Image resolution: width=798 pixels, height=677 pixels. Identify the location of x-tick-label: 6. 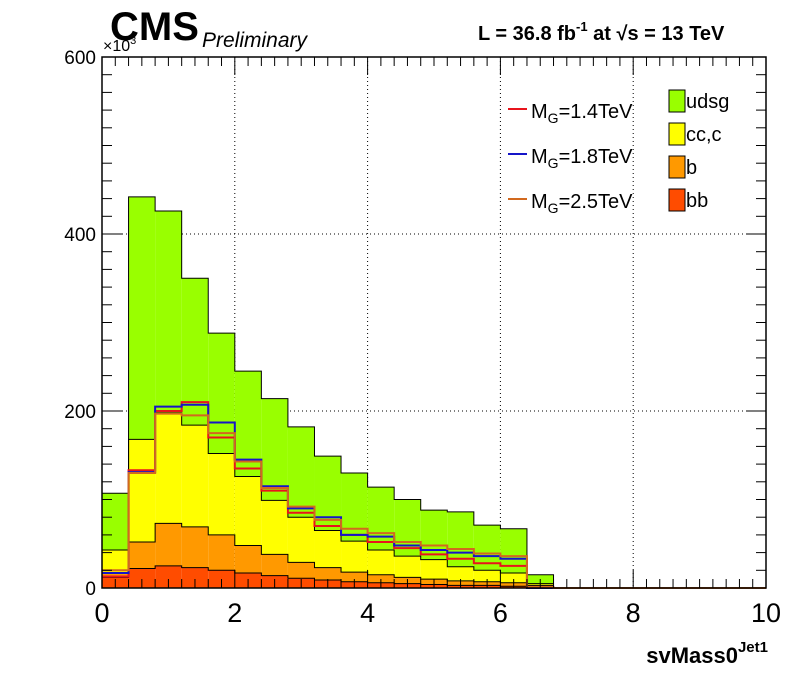
(500, 613).